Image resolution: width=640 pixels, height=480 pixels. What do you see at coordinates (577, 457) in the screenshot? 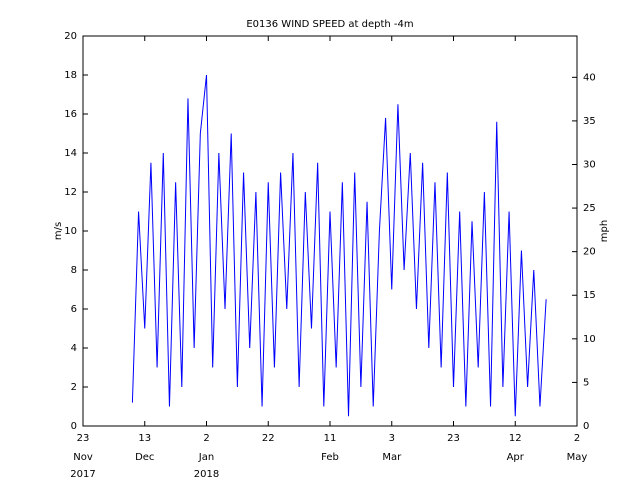
I see `x-month-label: May` at bounding box center [577, 457].